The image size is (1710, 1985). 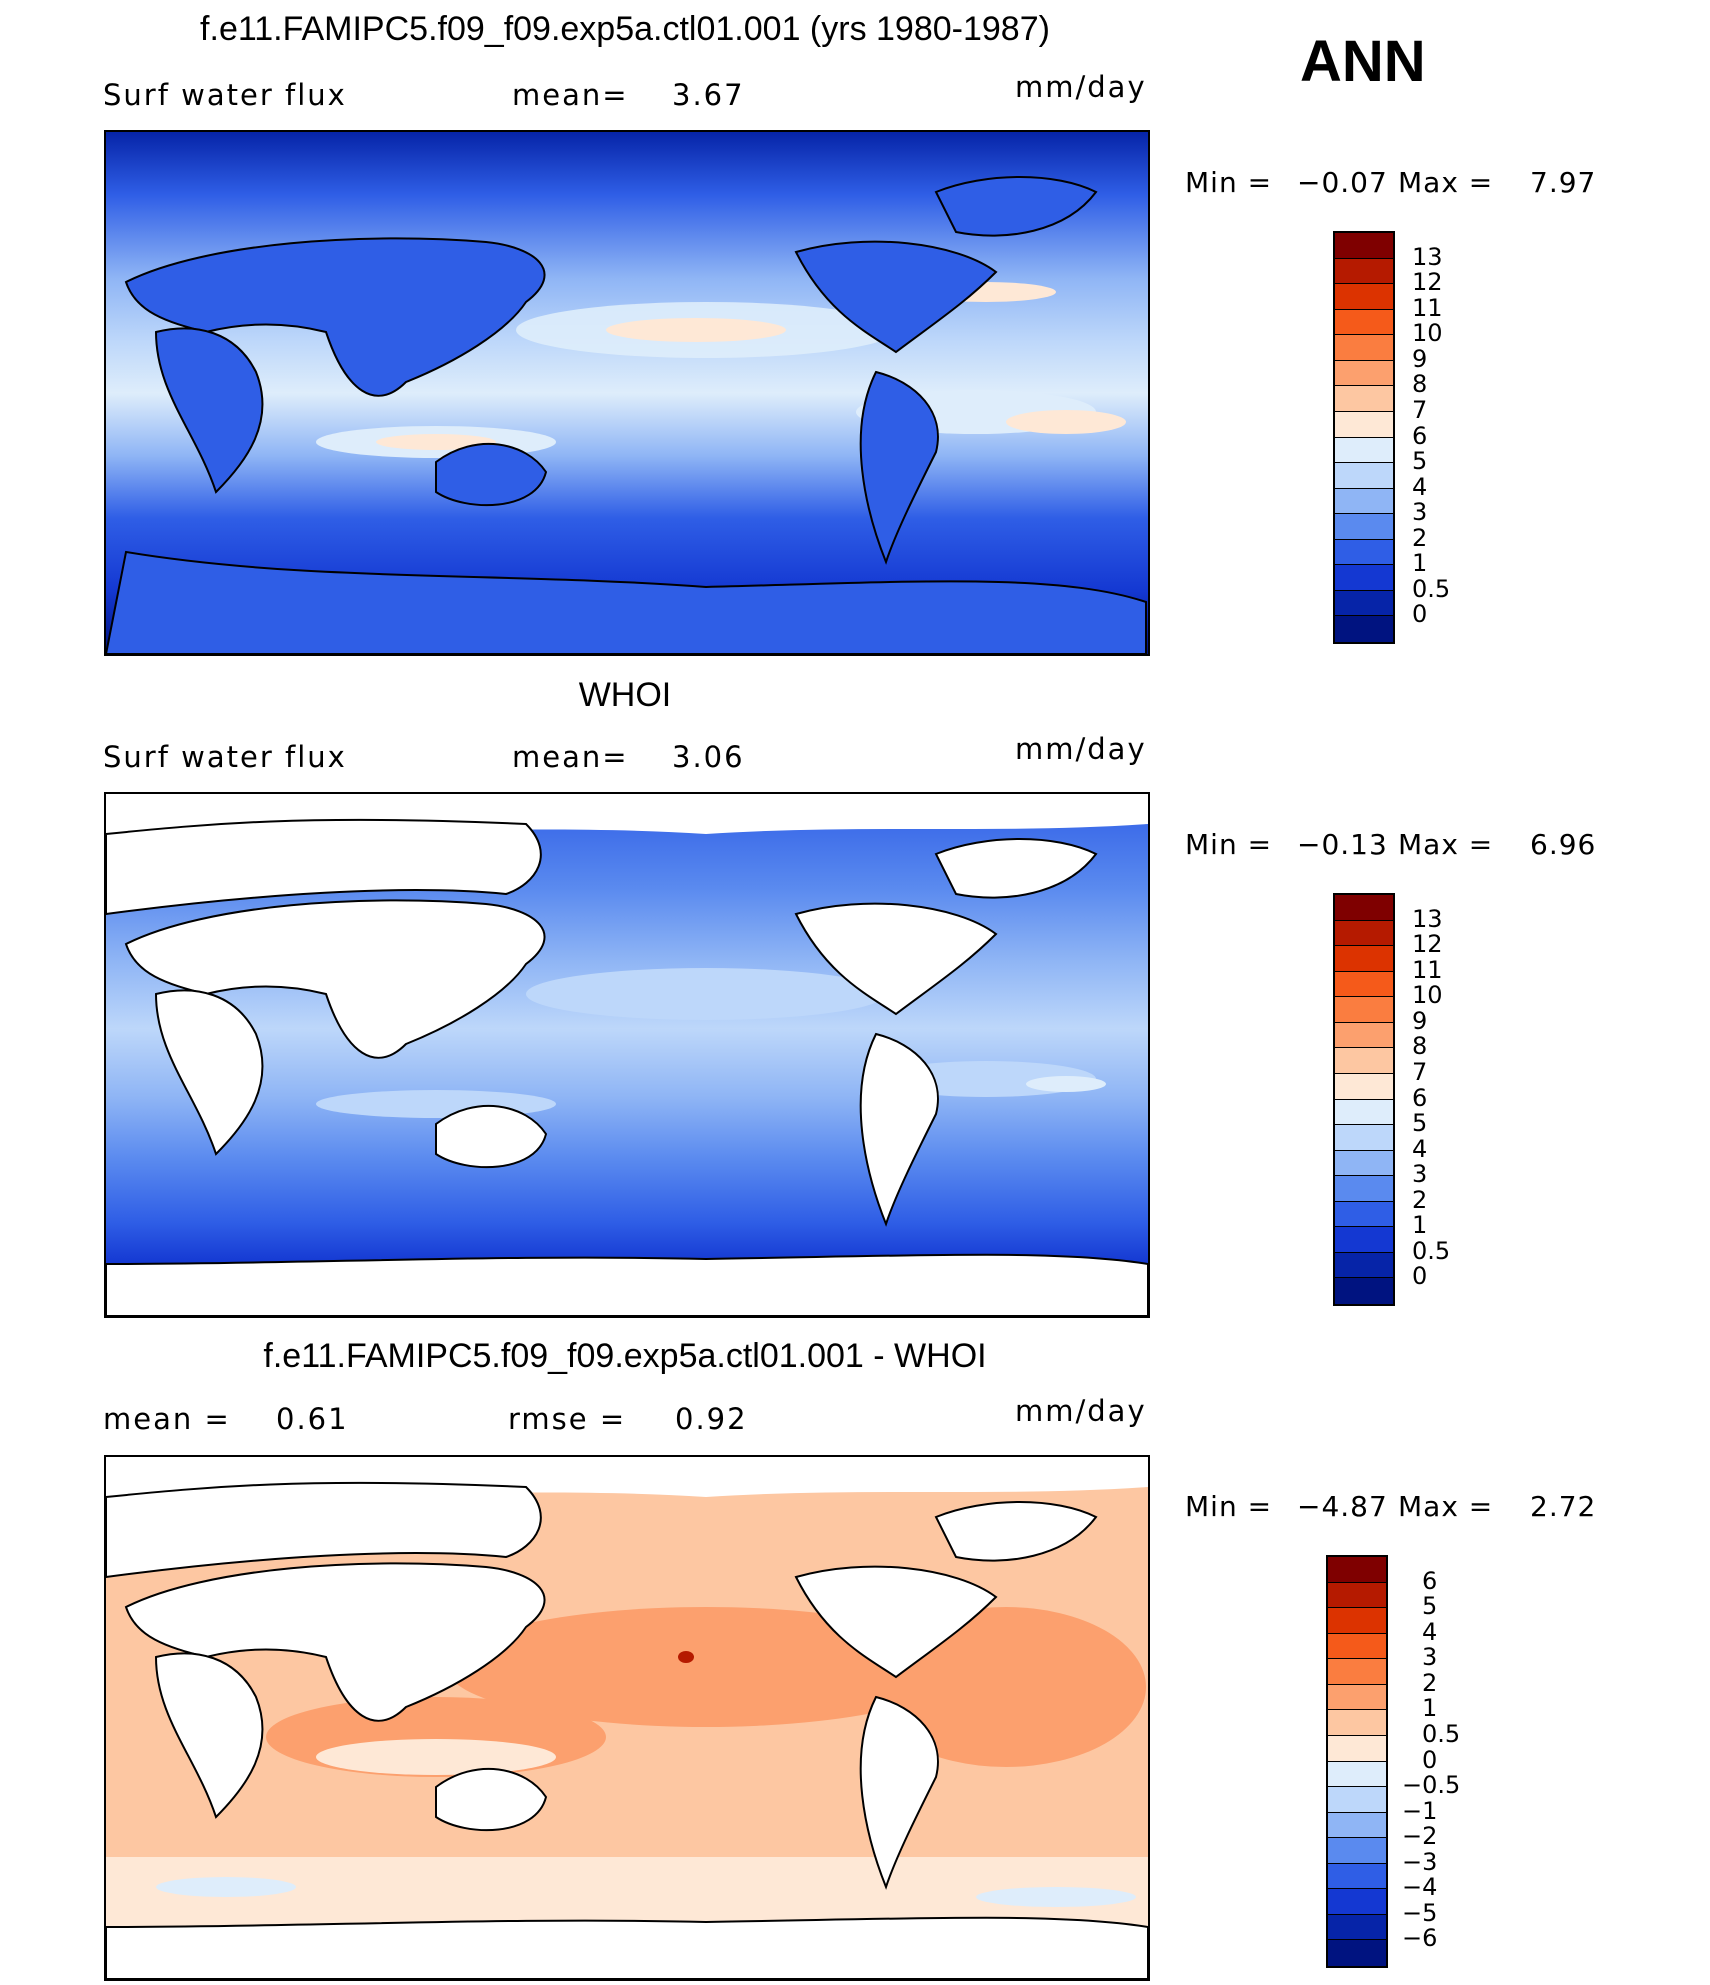 I want to click on colorbar-tick-label: −1, so click(x=1420, y=1810).